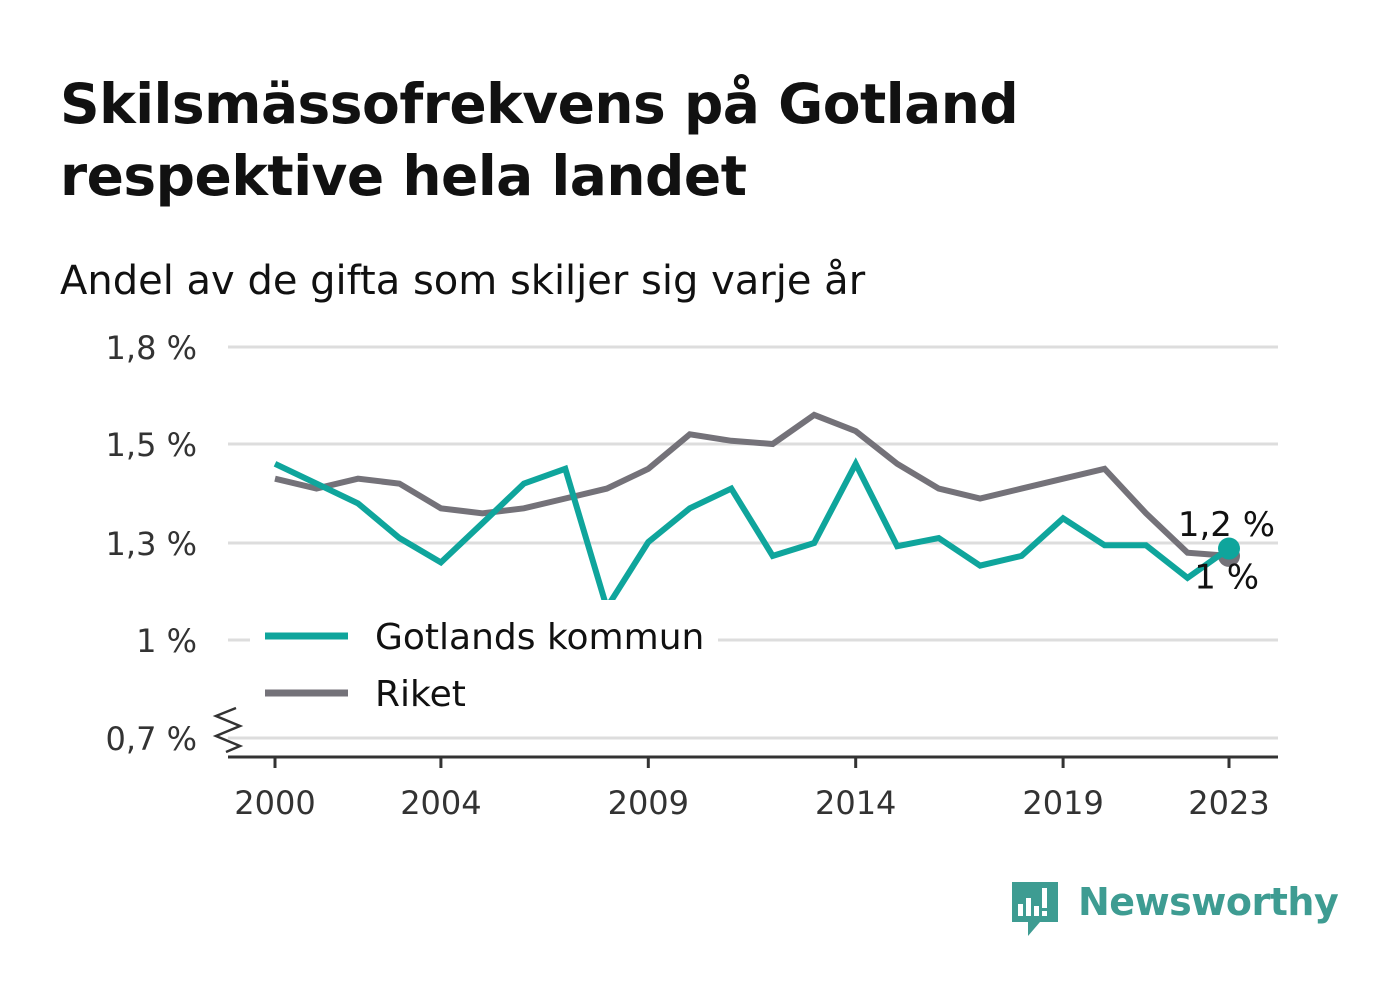  I want to click on newsworthy-logo: Newsworthy, so click(1174, 910).